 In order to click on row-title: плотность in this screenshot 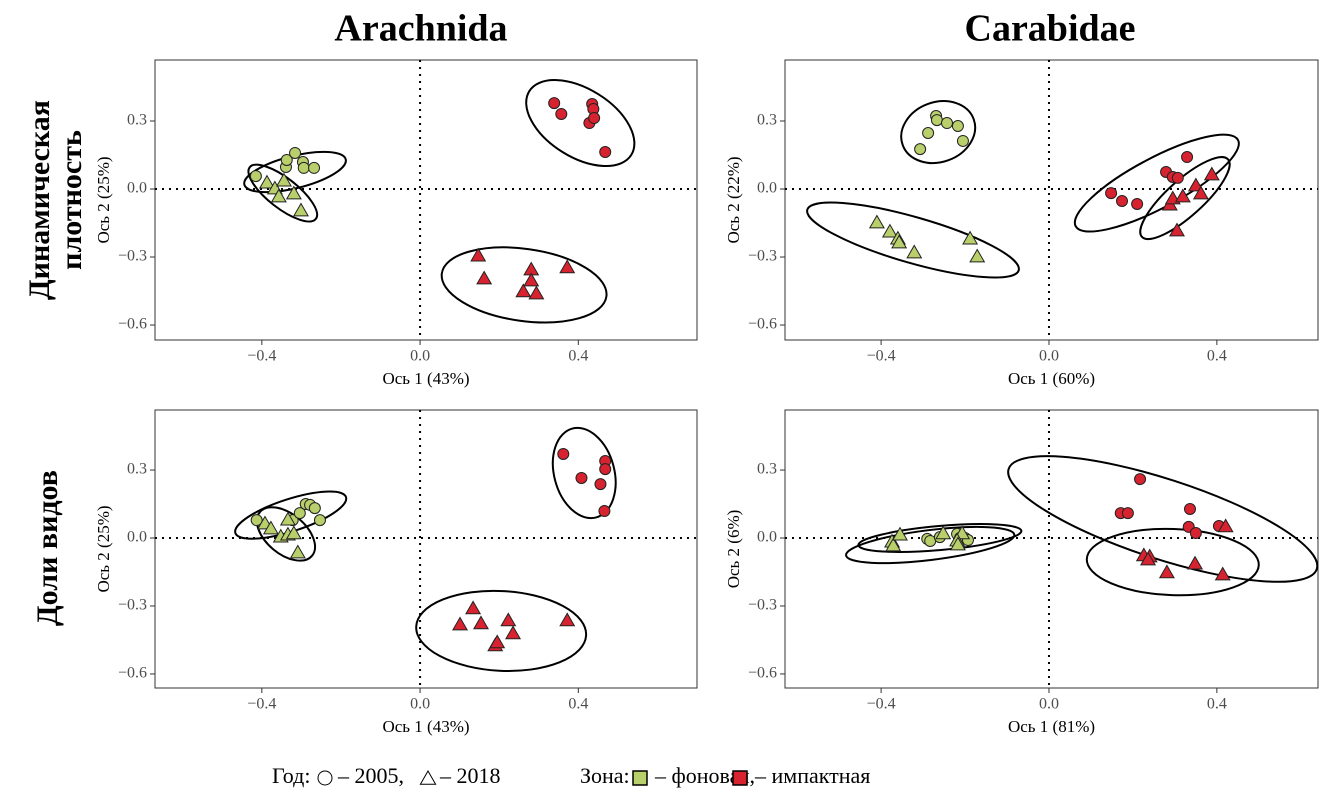, I will do `click(71, 200)`.